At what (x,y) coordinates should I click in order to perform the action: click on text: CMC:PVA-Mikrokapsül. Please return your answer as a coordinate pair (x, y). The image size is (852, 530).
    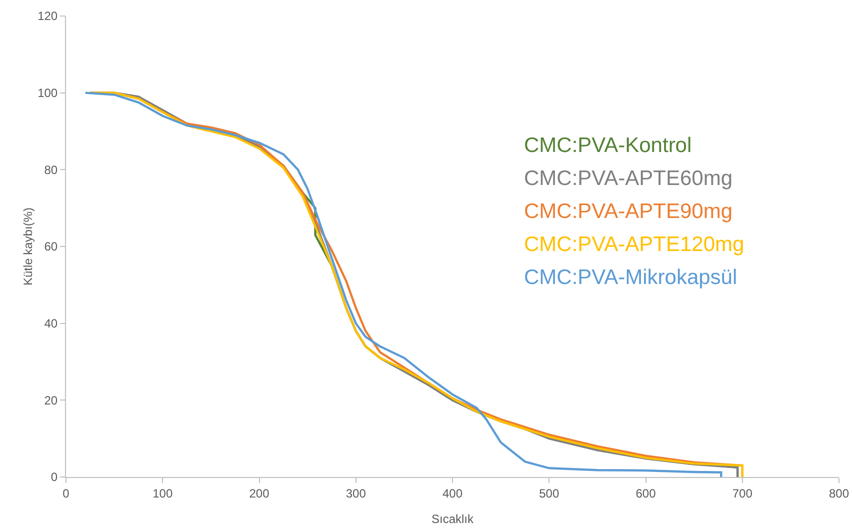
    Looking at the image, I should click on (631, 277).